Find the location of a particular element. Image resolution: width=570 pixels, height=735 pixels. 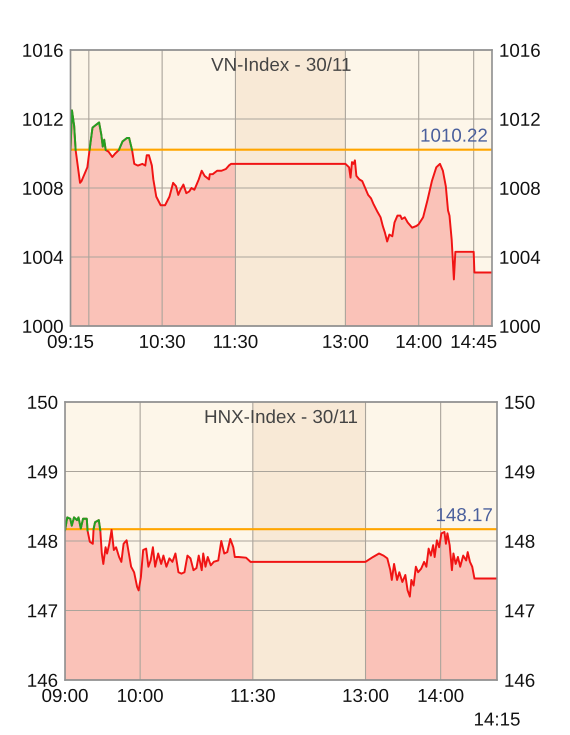

y2-tick-label: 148 is located at coordinates (519, 541).